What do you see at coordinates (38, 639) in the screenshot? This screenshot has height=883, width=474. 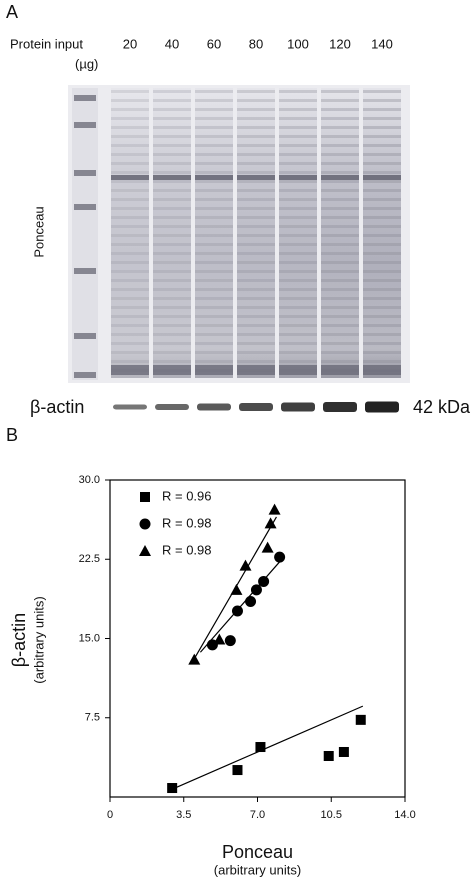 I see `y-axis-units: (arbitrary units)` at bounding box center [38, 639].